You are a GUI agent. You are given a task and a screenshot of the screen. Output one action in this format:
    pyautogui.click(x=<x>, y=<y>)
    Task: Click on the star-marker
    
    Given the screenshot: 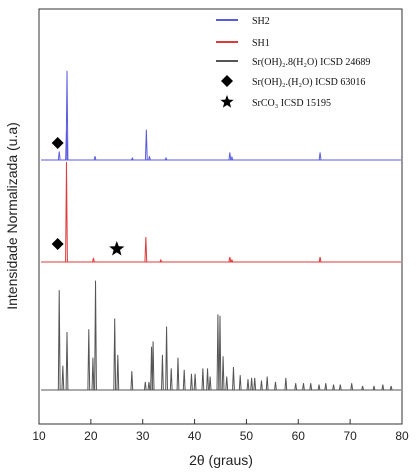 What is the action you would take?
    pyautogui.click(x=117, y=248)
    